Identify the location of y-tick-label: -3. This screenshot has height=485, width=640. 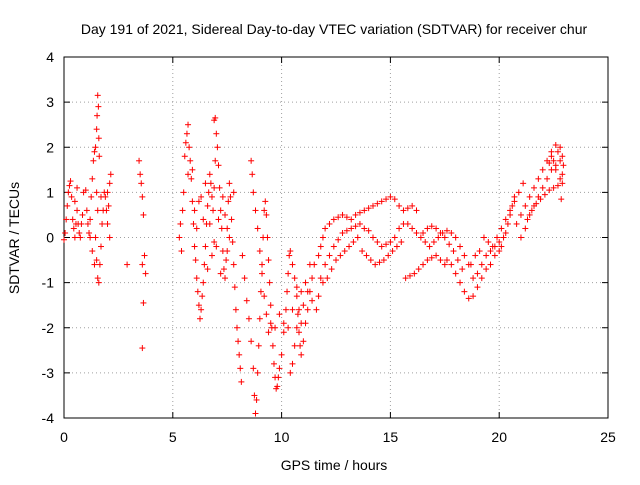
(48, 373).